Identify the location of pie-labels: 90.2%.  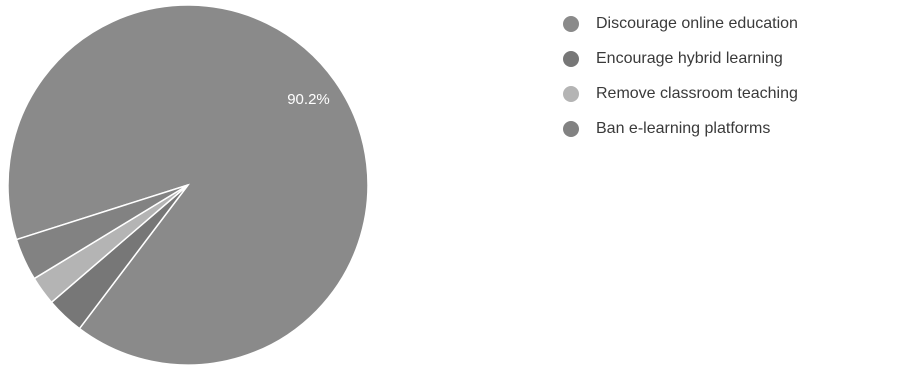
(308, 99).